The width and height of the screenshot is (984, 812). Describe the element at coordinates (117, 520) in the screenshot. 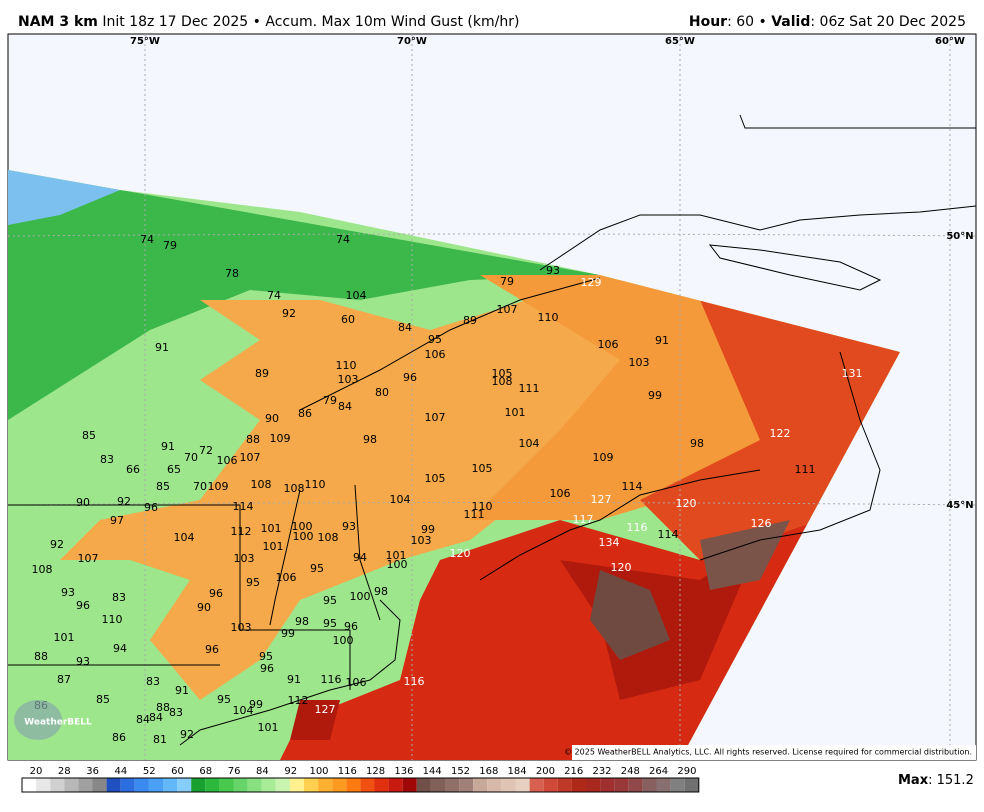

I see `station-value: 97` at that location.